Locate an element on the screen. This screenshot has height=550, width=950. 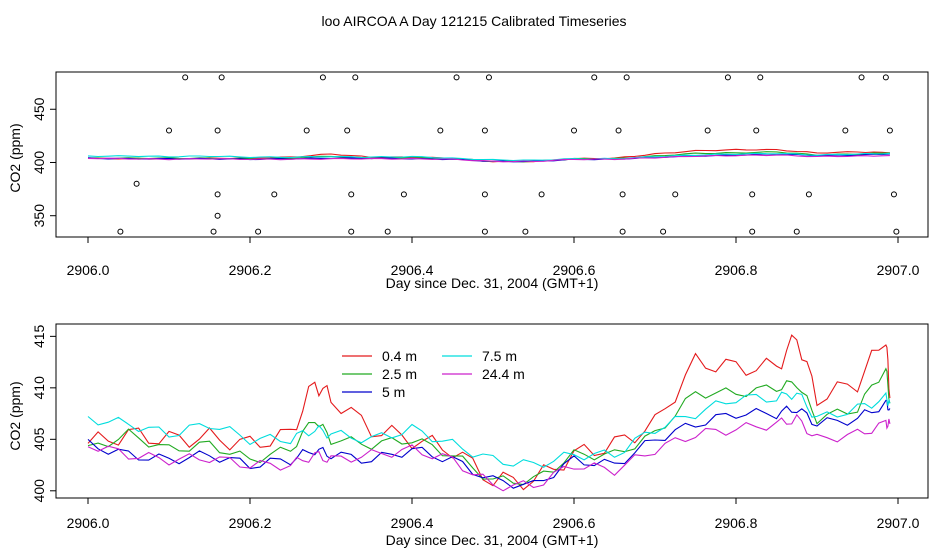
bottom-x-axis: 2906.0 2906.2 2906.4 2906.6 2906.8 2907.0 is located at coordinates (493, 514).